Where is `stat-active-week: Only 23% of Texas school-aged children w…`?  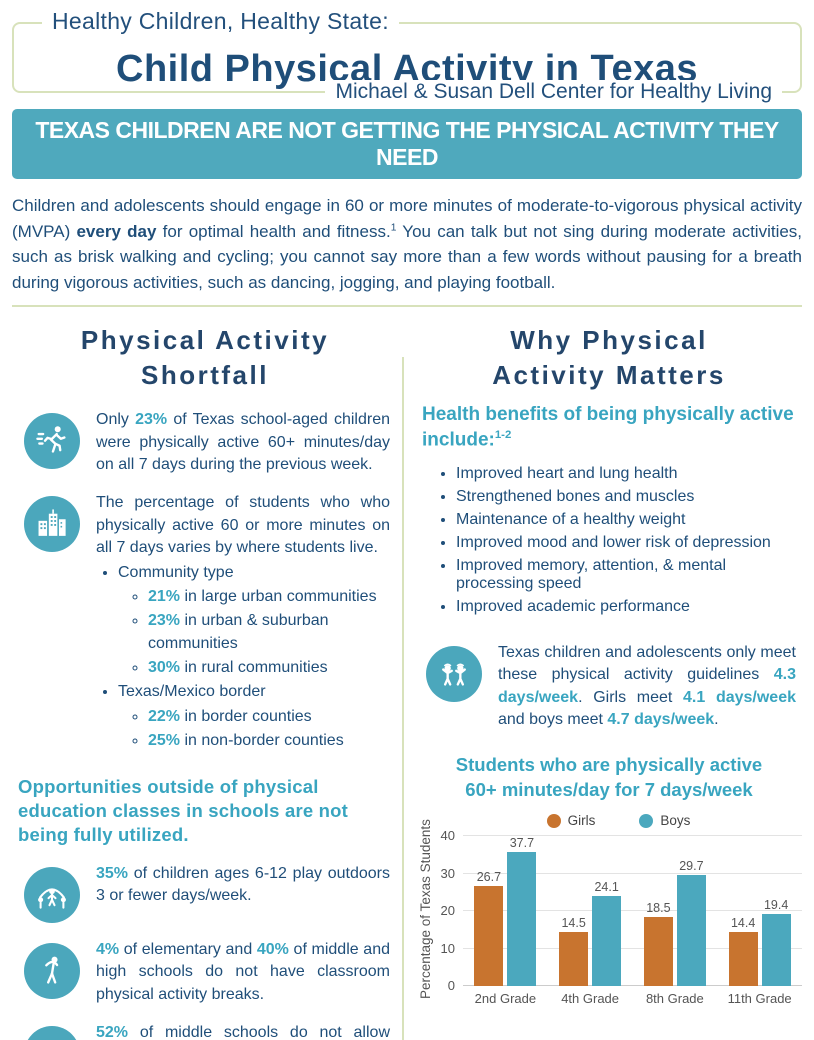
stat-active-week: Only 23% of Texas school-aged children w… is located at coordinates (207, 442).